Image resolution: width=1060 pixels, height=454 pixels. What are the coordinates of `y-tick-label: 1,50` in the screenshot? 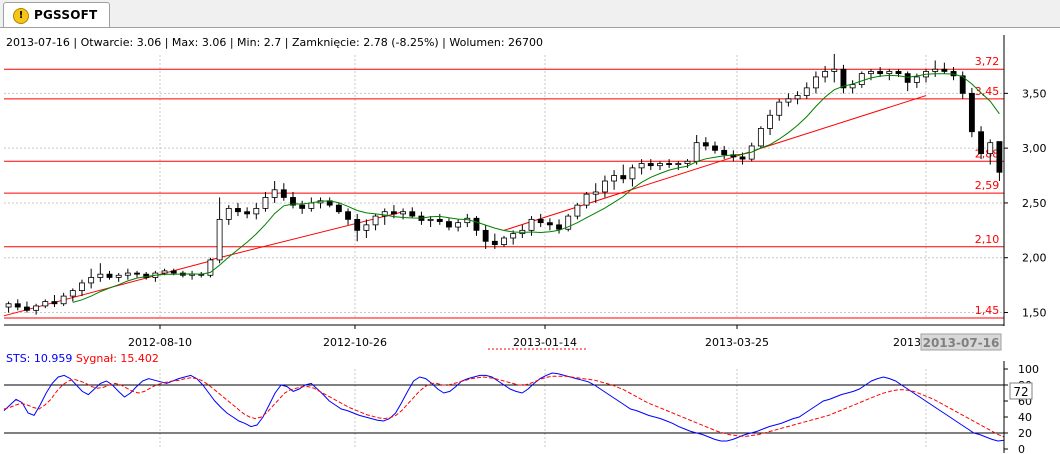 It's located at (1034, 313).